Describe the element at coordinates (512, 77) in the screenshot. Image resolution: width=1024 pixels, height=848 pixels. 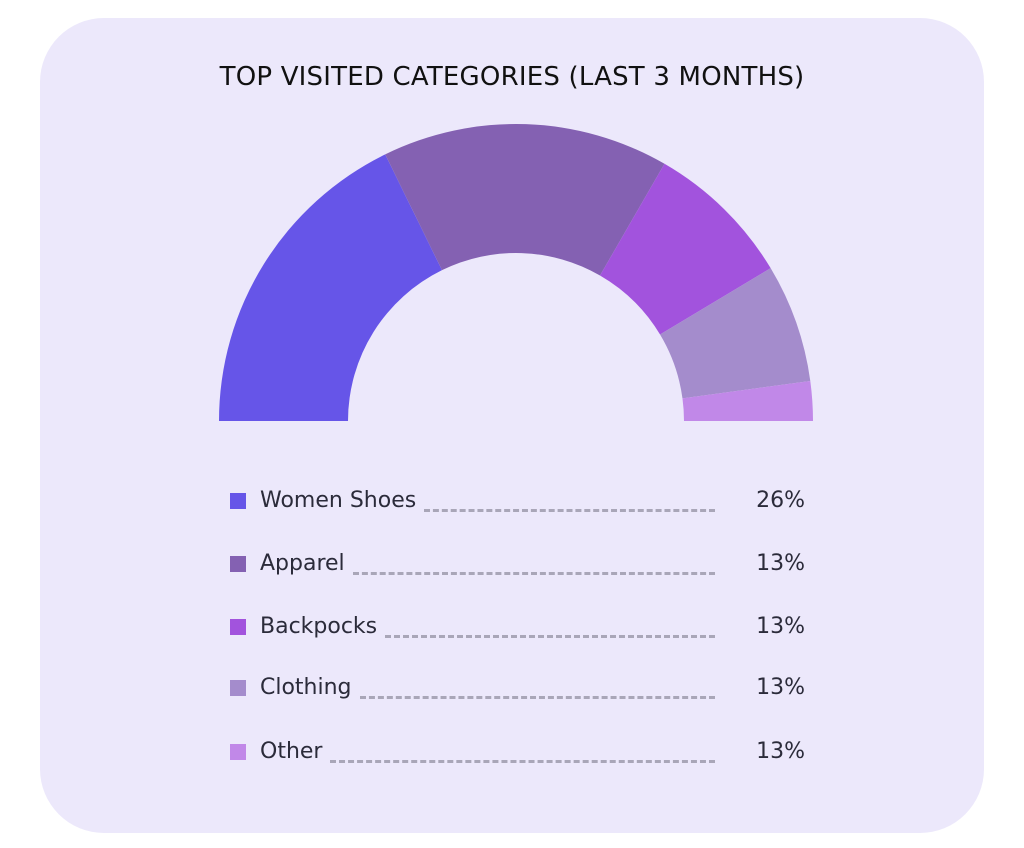
I see `chart-title: TOP VISITED CATEGORIES (LAST 3 MONTHS)` at that location.